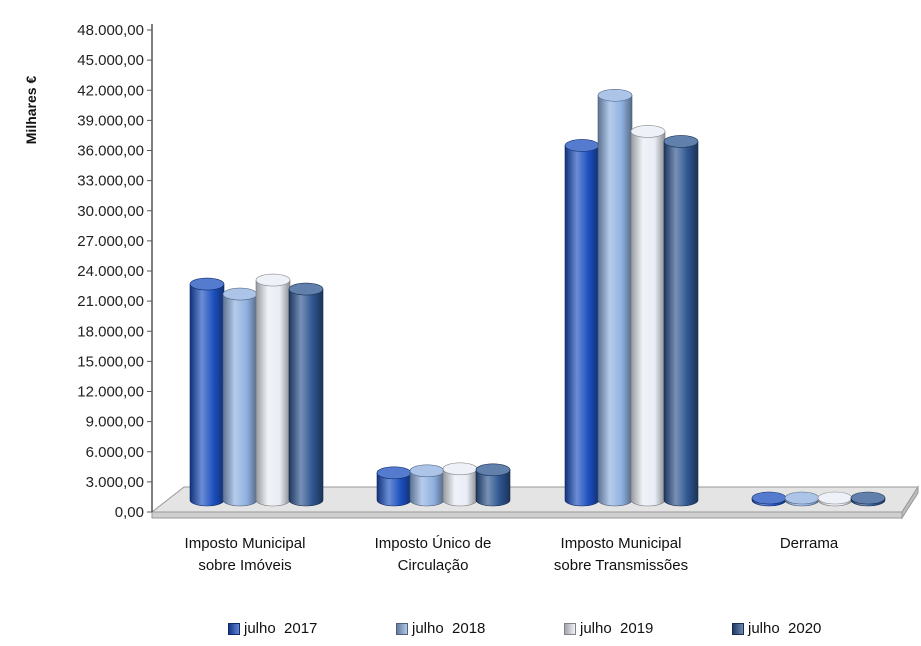 The height and width of the screenshot is (646, 921). What do you see at coordinates (110, 181) in the screenshot?
I see `y-tick-label: 33.000,00` at bounding box center [110, 181].